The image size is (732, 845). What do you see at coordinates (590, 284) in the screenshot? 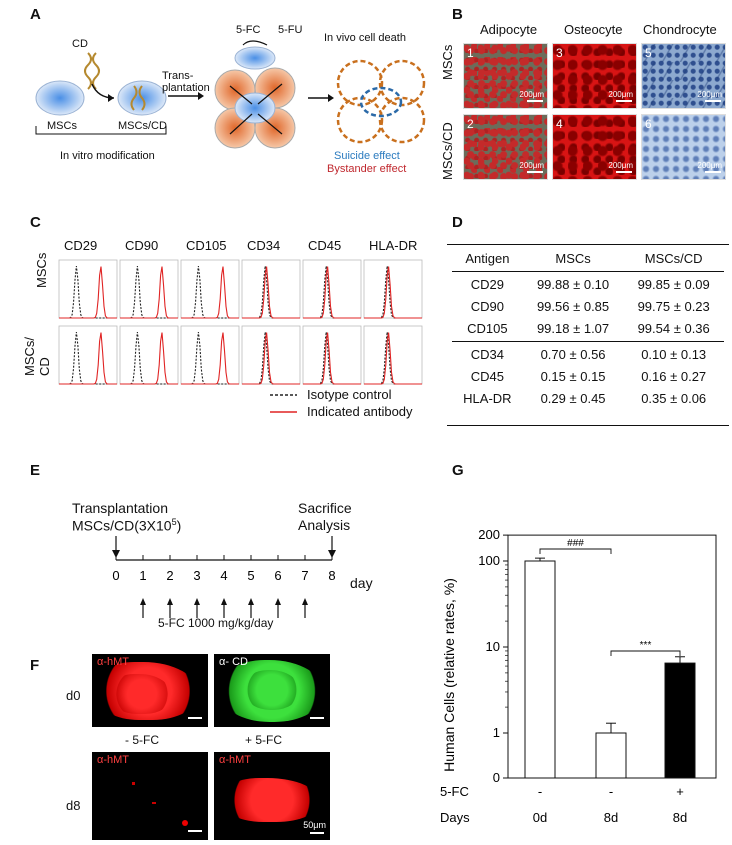
I see `table-row: CD29 99.88 ± 0.10 99.85 ± 0.09` at bounding box center [590, 284].